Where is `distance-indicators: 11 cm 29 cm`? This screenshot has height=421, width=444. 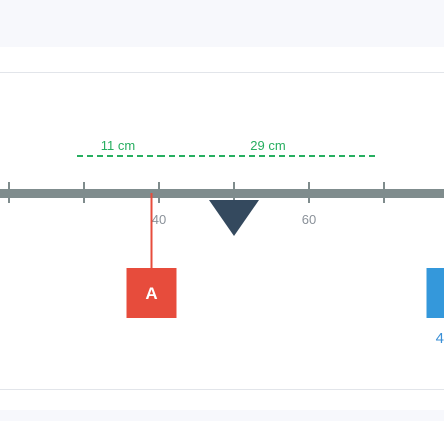 distance-indicators: 11 cm 29 cm is located at coordinates (227, 147).